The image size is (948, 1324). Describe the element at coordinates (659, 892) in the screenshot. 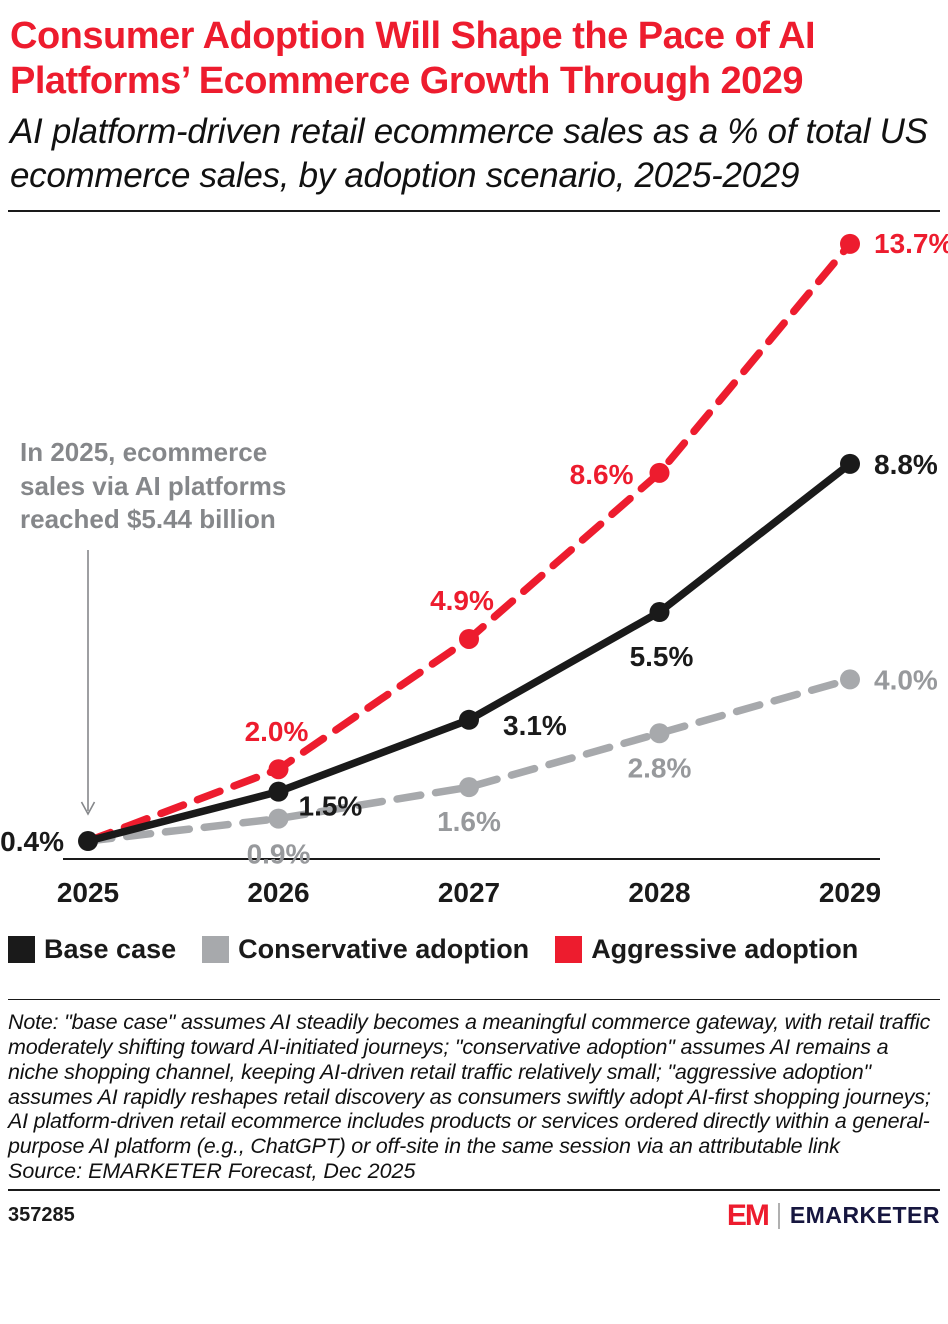

I see `x-tick-label: 2028` at that location.